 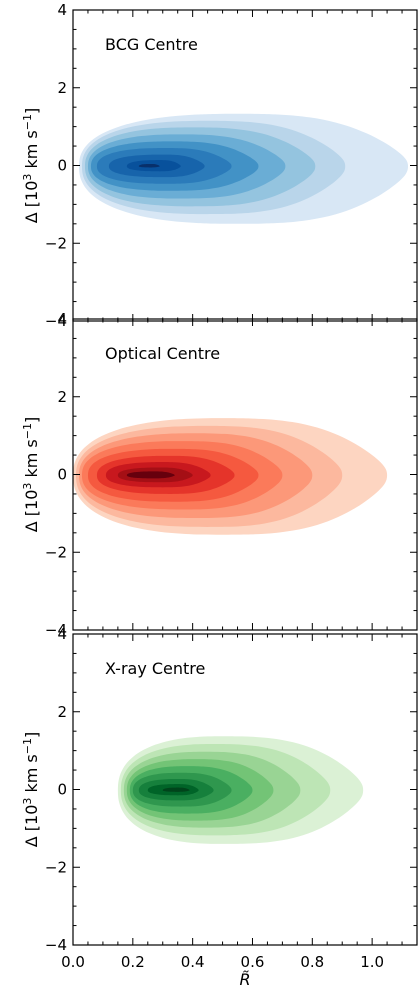 I want to click on x-tick-label: 0.6, so click(x=253, y=962).